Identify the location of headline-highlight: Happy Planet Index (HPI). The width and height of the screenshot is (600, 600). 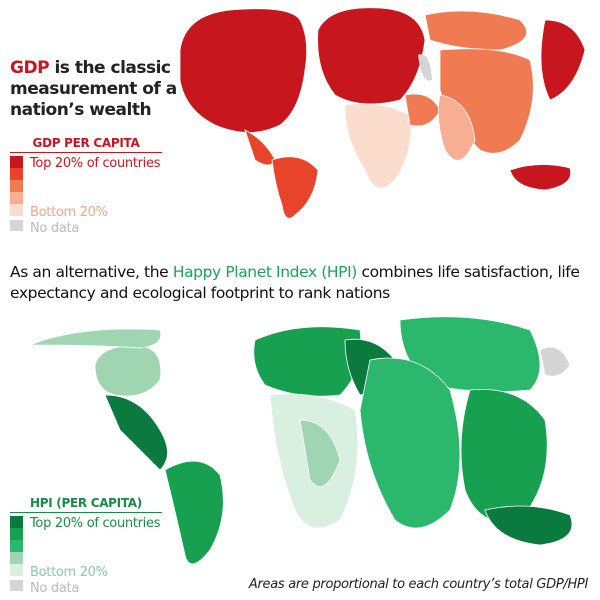
(265, 272).